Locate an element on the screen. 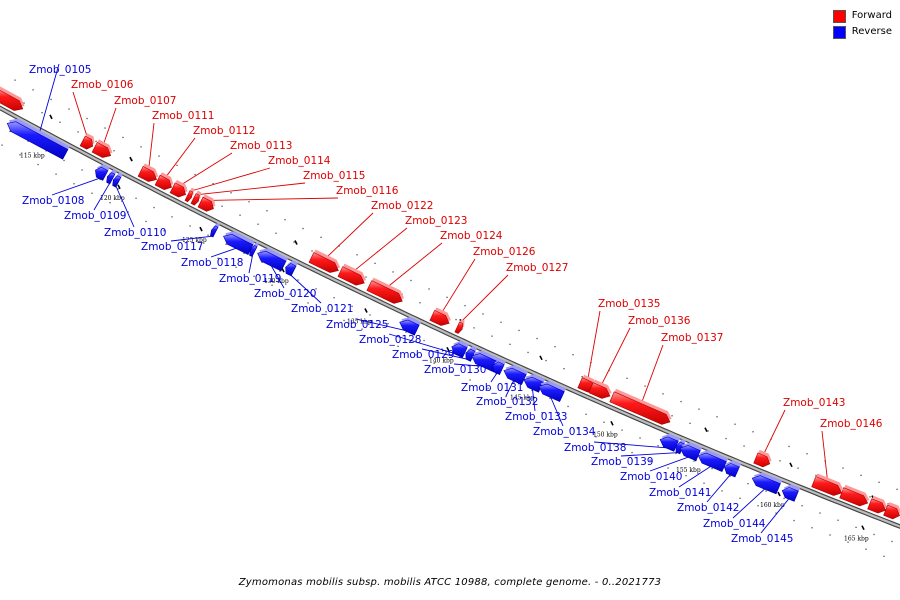 The height and width of the screenshot is (600, 900). gene-label: Zmob_0111 is located at coordinates (183, 116).